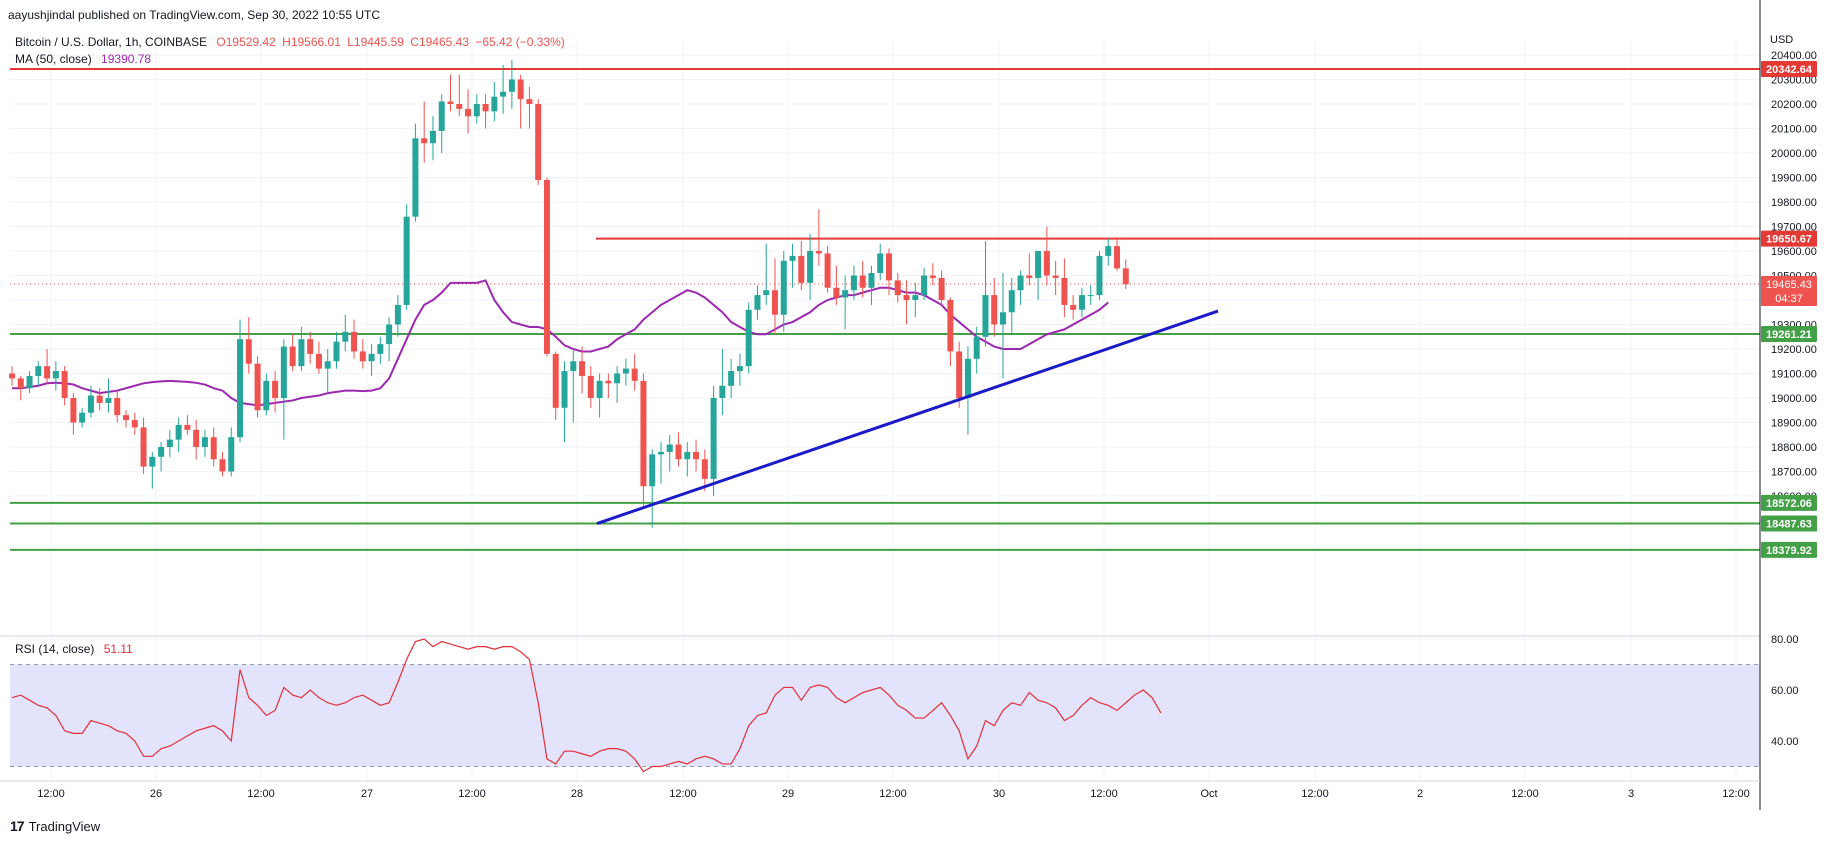 The image size is (1834, 845). Describe the element at coordinates (156, 794) in the screenshot. I see `time-tick-label: 26` at that location.